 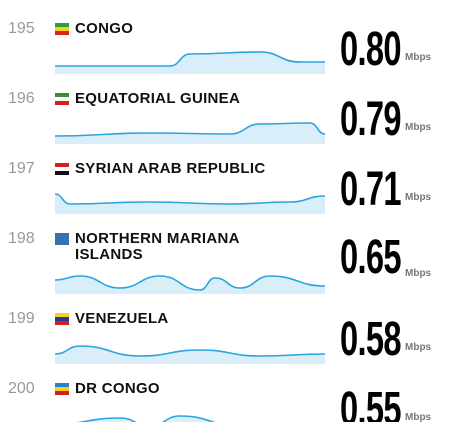 I want to click on rank: 197, so click(x=21, y=168).